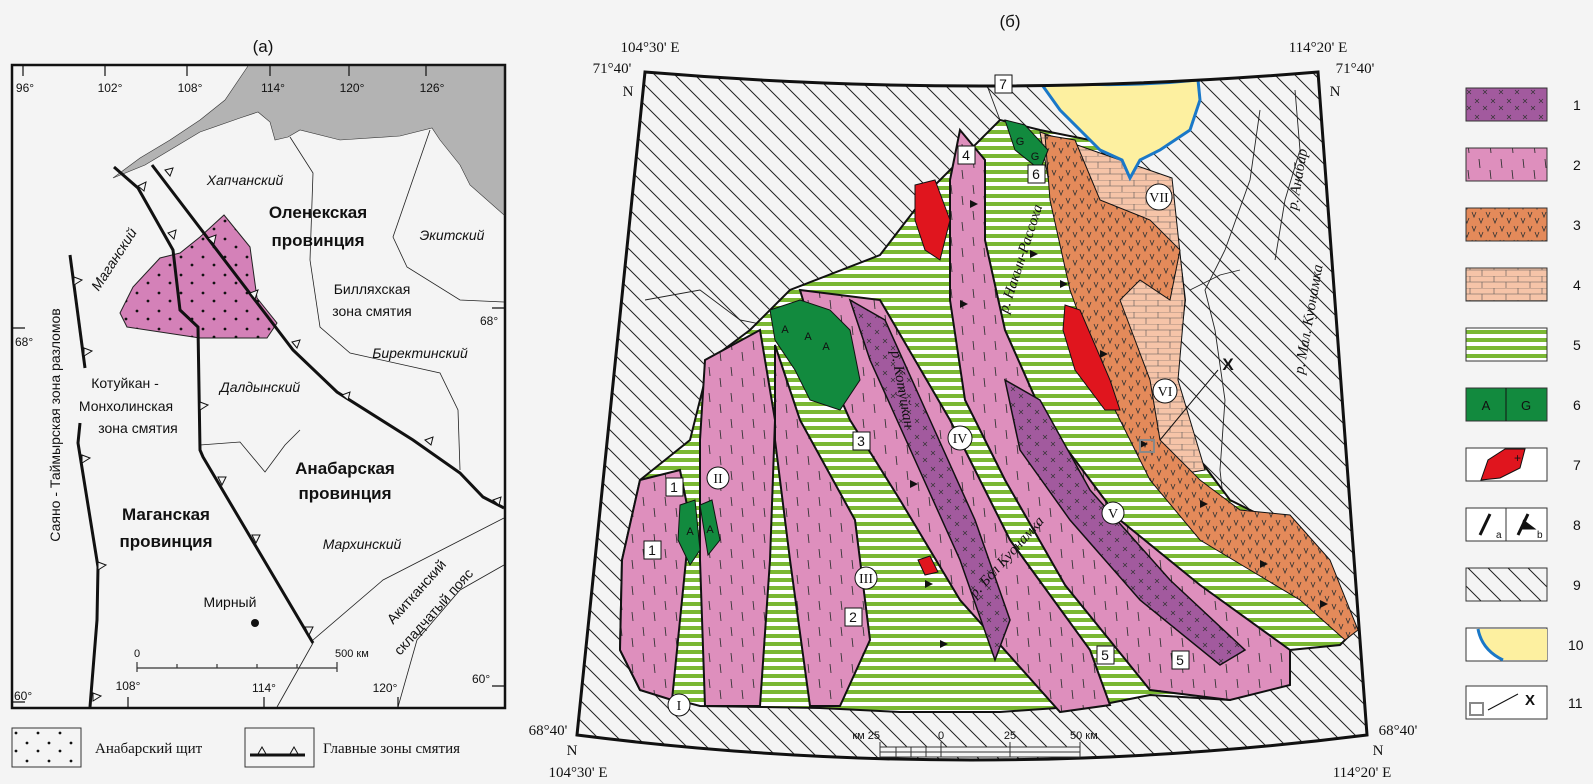 The image size is (1593, 784). Describe the element at coordinates (317, 240) in the screenshot. I see `label-olenek: провинция` at that location.